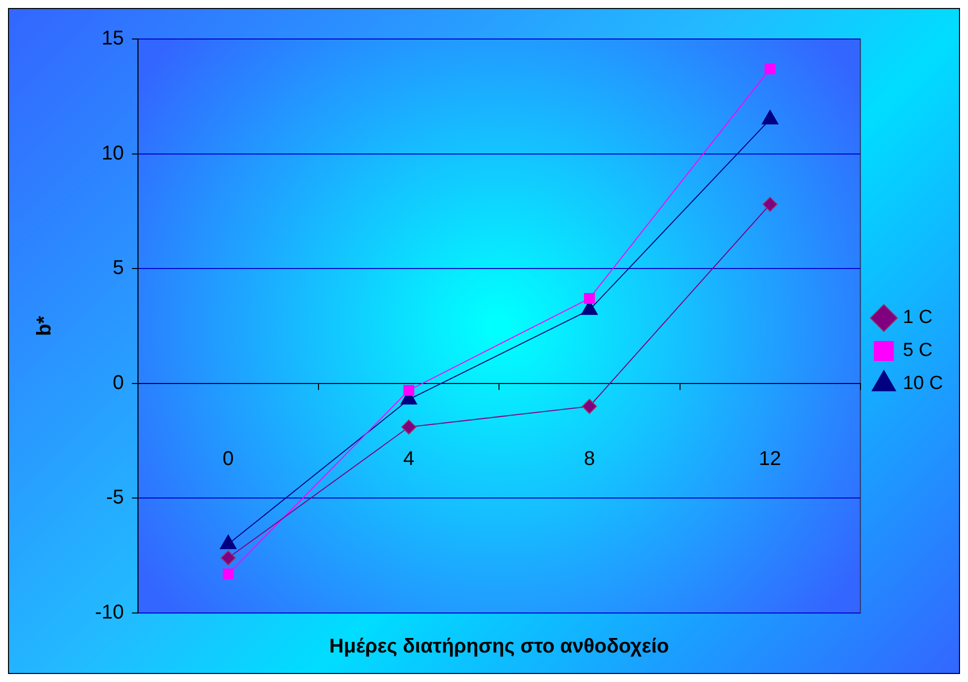  I want to click on y-tick-label: 15, so click(113, 39).